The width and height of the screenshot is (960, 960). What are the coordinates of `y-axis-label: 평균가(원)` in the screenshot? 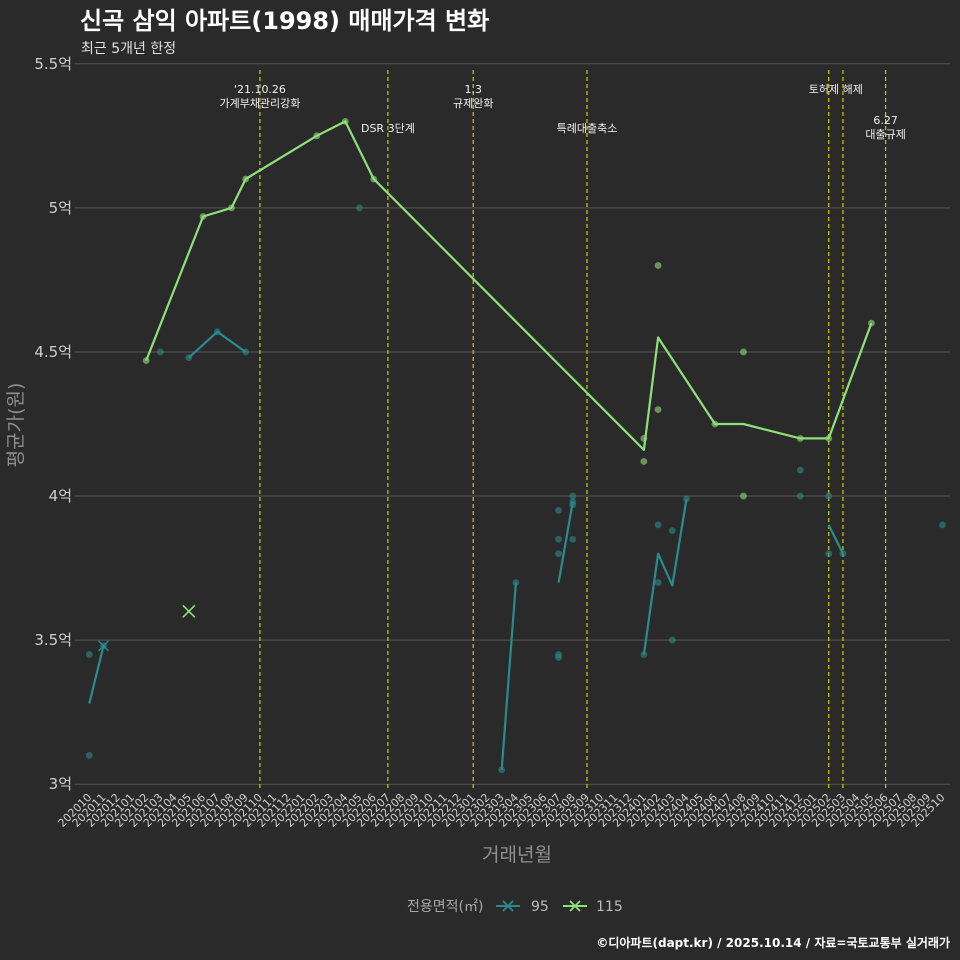 It's located at (16, 425).